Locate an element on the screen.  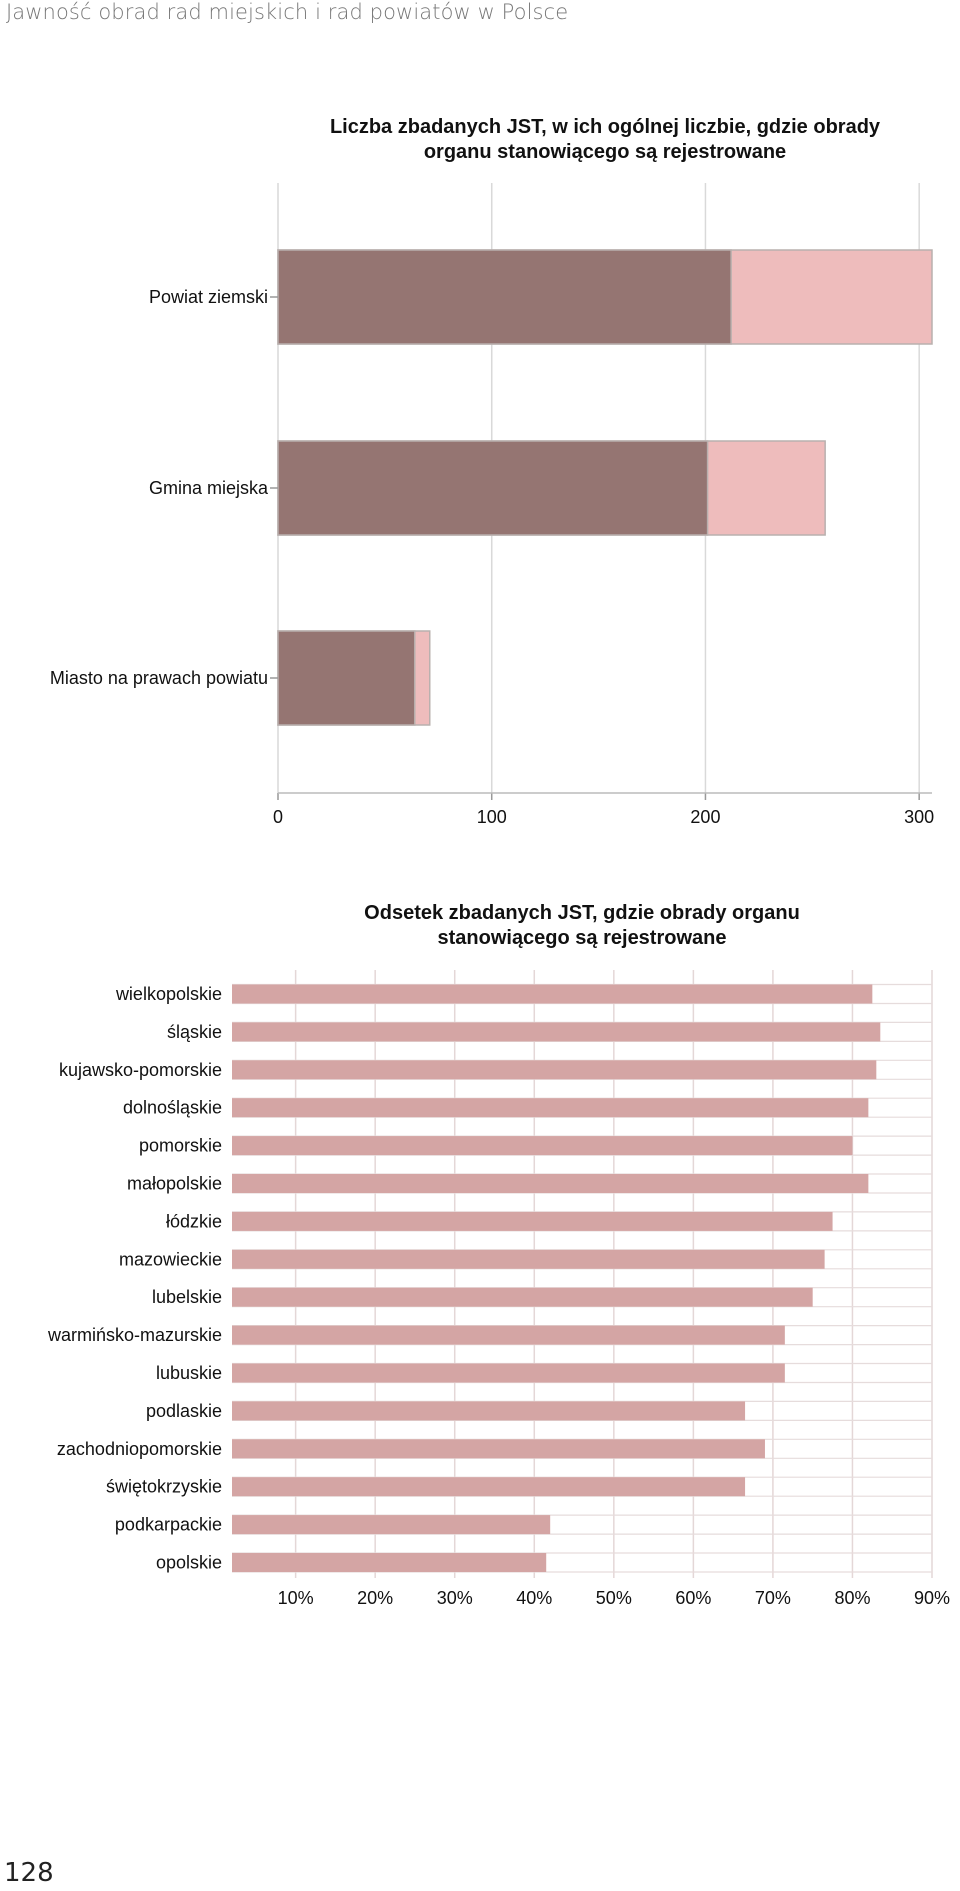
bar-warminsko-mazurskie is located at coordinates (508, 1335).